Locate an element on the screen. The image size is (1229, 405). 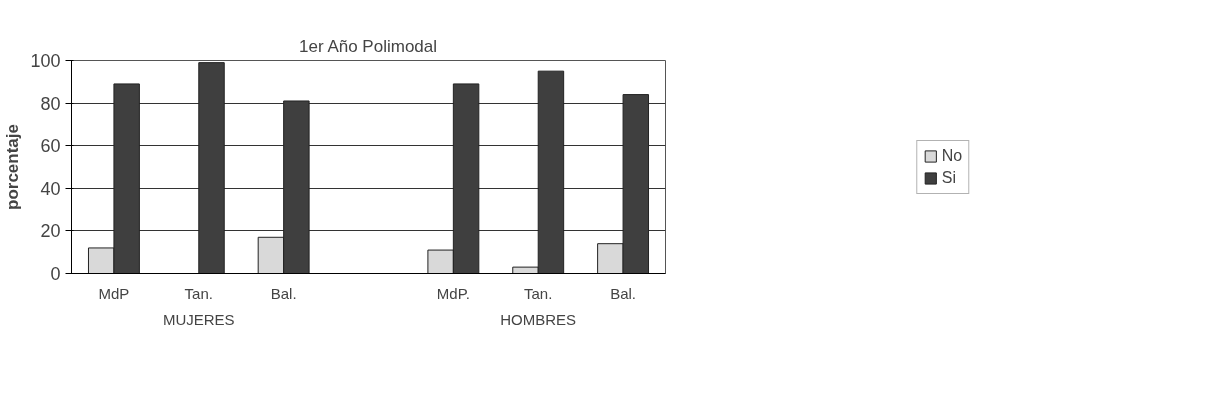
y-tick-label: 80 is located at coordinates (50, 103).